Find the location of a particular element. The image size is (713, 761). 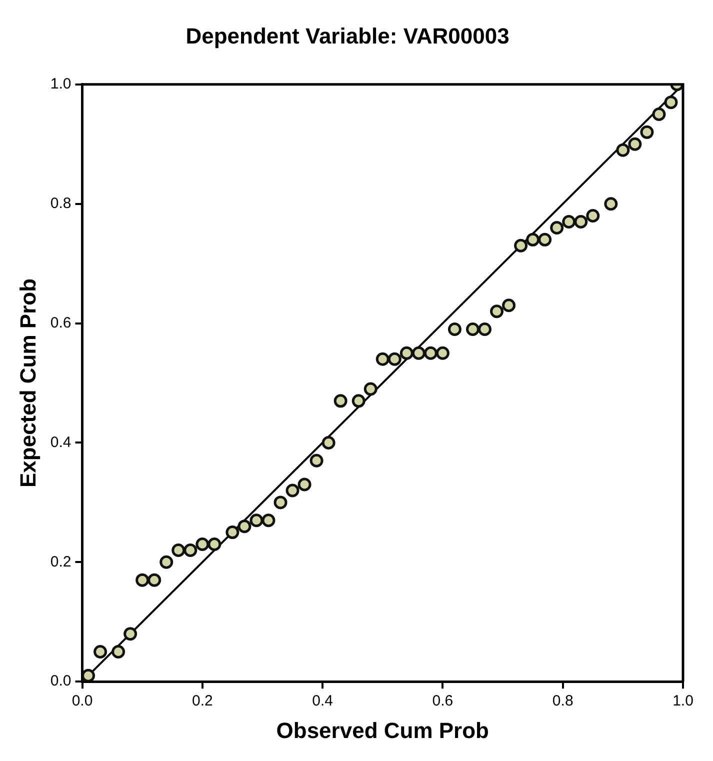

chart-title: Dependent Variable: VAR00003 is located at coordinates (348, 35).